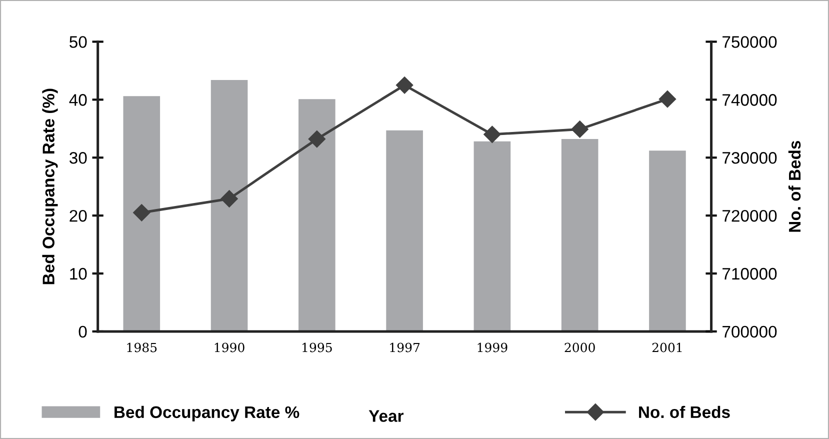 Image resolution: width=829 pixels, height=439 pixels. I want to click on y2-tick-label: 700000, so click(749, 332).